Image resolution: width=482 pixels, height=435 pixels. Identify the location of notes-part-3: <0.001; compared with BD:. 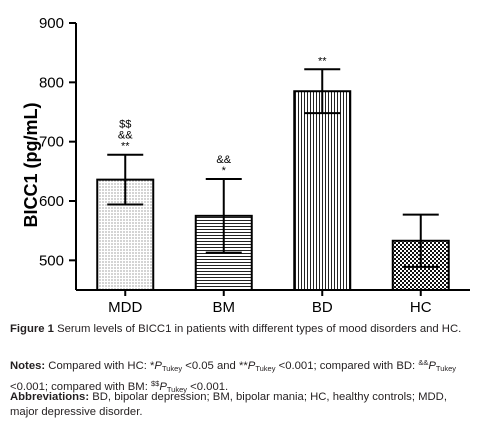
(347, 366).